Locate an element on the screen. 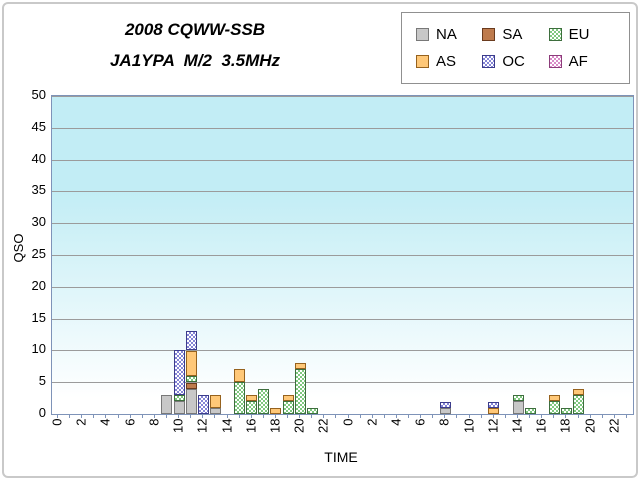 The height and width of the screenshot is (480, 640). x-axis-title: TIME is located at coordinates (341, 457).